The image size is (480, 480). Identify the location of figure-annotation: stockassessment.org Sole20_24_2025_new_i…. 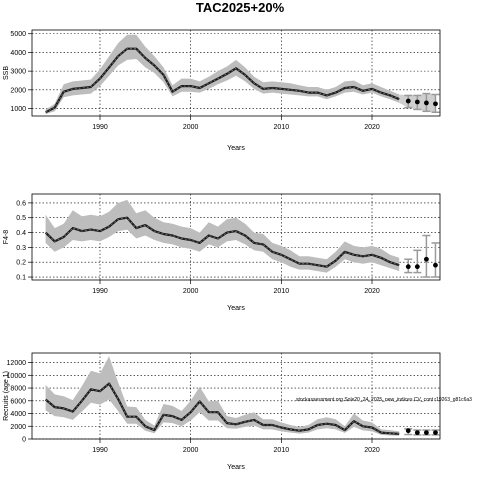
(384, 400).